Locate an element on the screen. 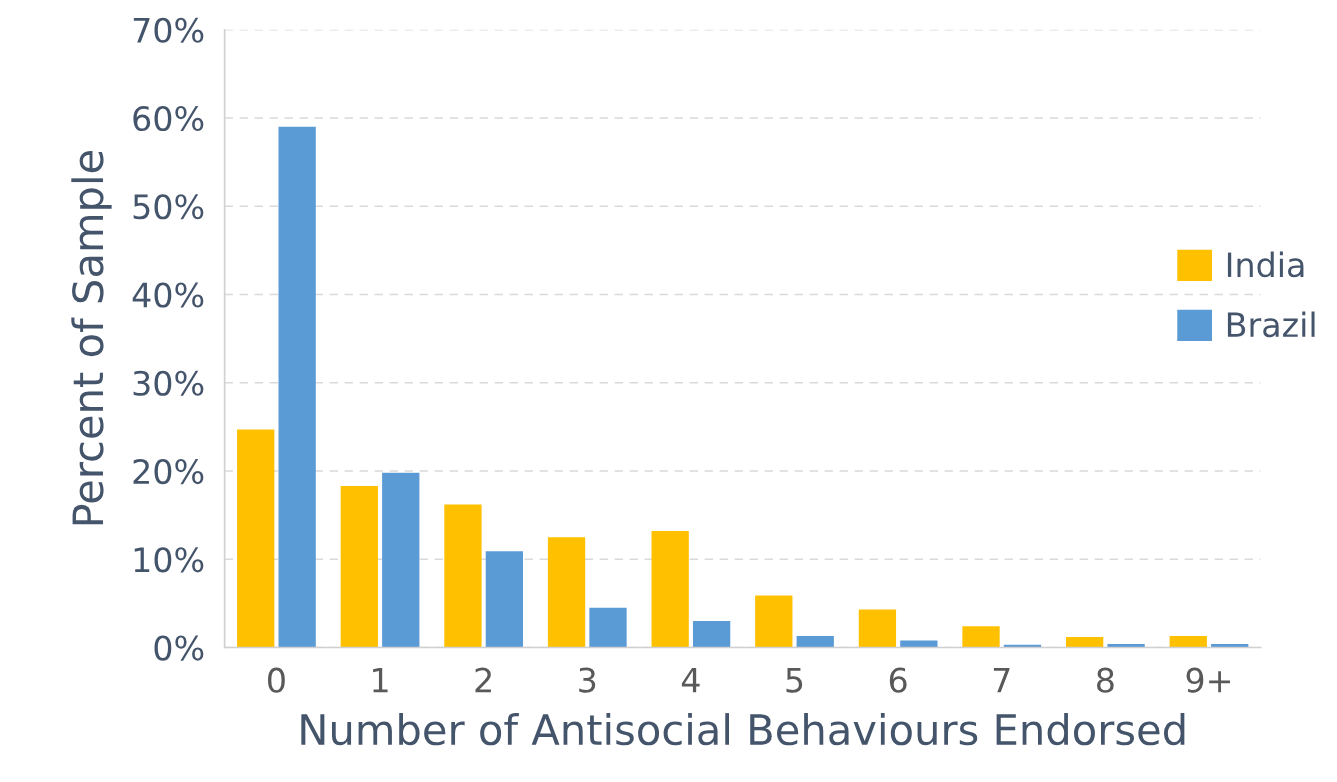 The image size is (1337, 782). x-tick-label: 3 is located at coordinates (587, 680).